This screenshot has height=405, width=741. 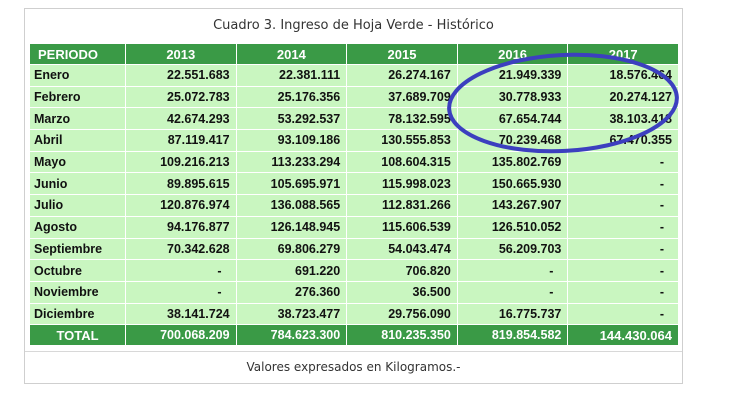 I want to click on month-label: Marzo, so click(x=77, y=119).